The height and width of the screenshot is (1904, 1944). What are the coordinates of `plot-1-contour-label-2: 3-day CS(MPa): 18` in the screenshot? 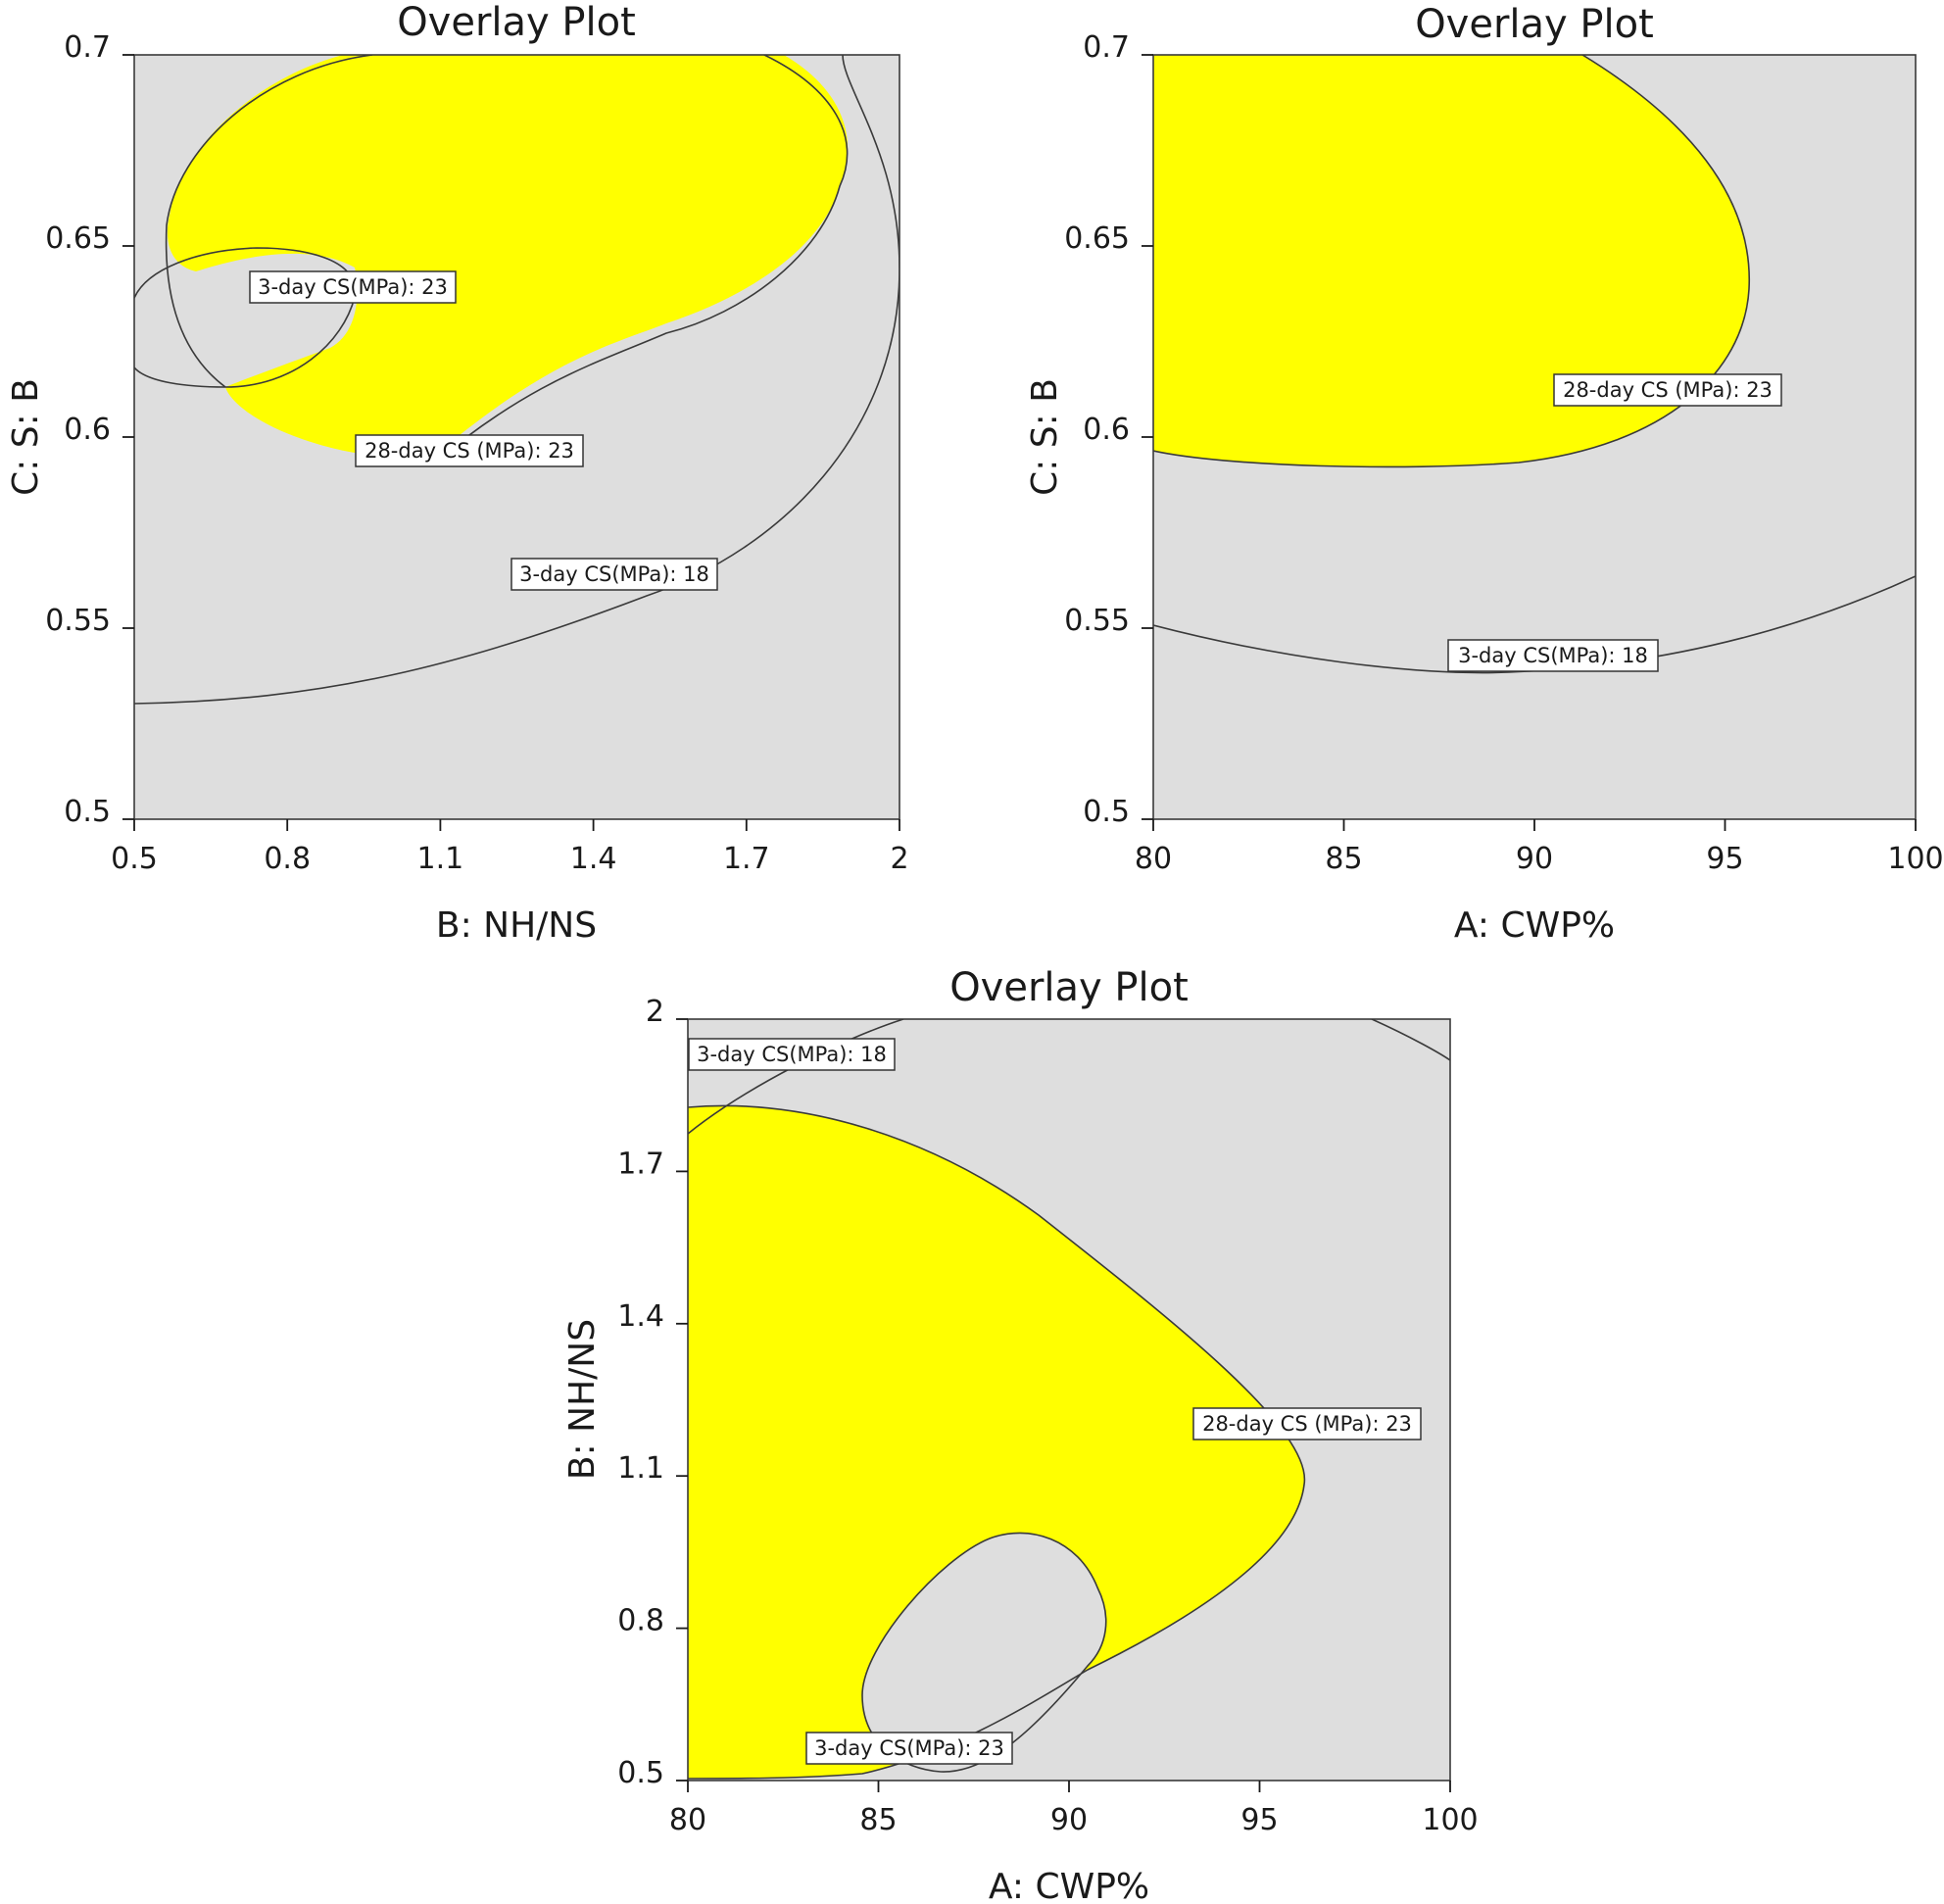 It's located at (614, 574).